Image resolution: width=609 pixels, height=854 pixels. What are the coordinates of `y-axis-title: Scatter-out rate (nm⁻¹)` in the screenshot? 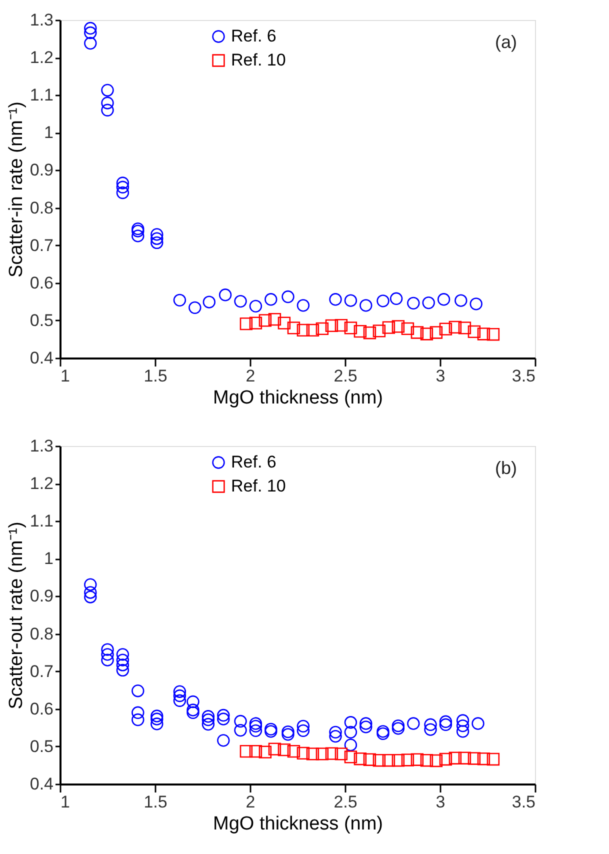 It's located at (16, 616).